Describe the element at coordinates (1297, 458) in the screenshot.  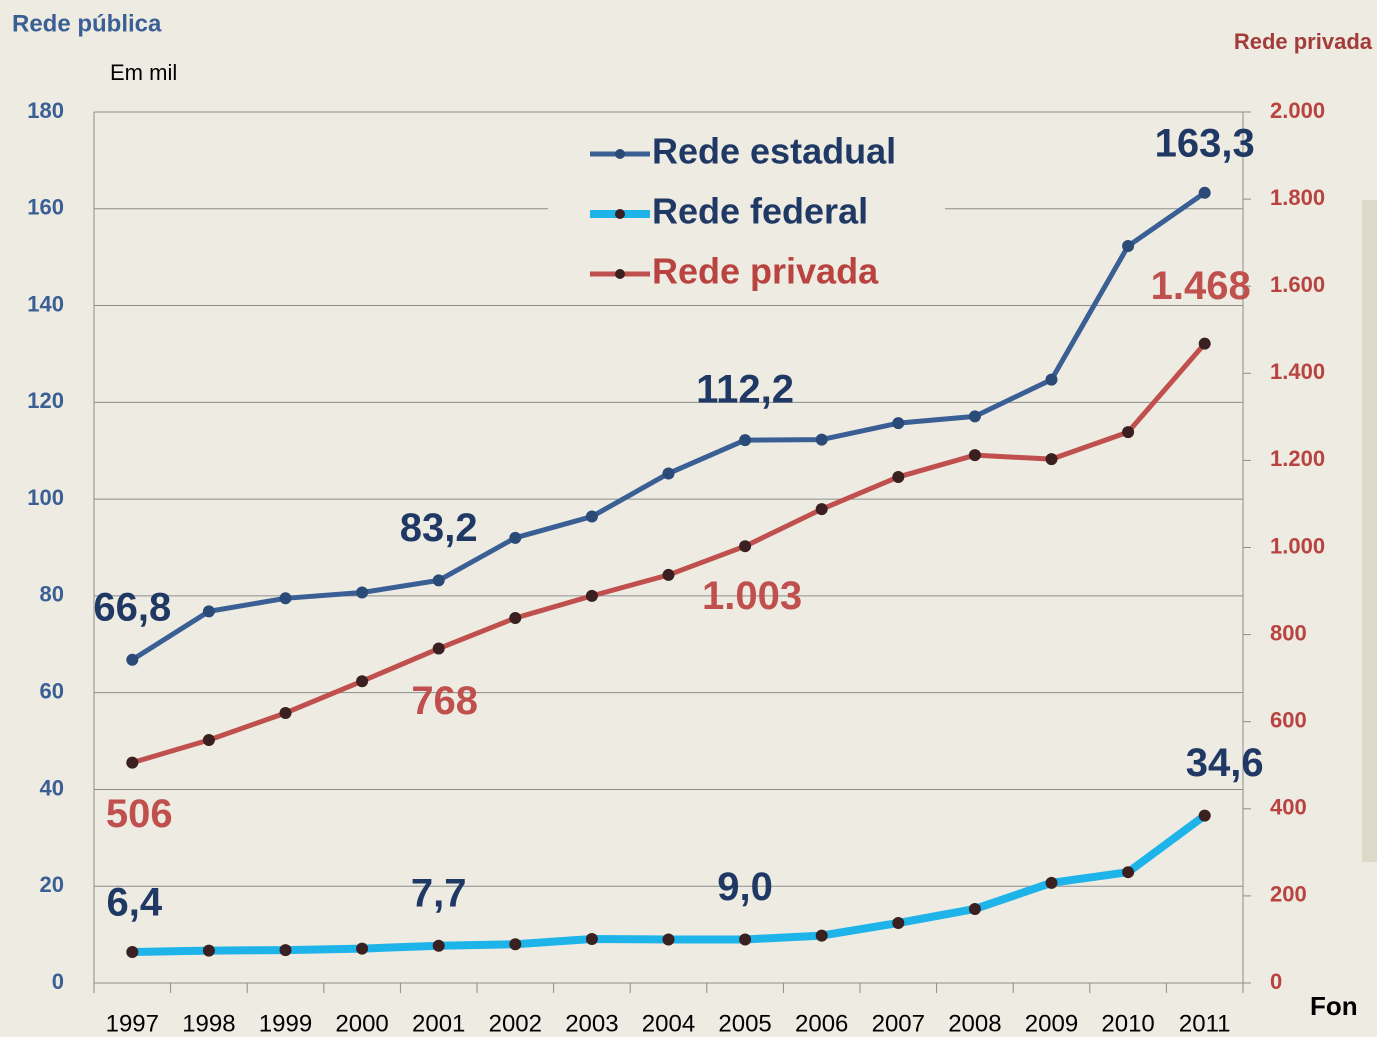
I see `y2-tick-label: 1.200` at that location.